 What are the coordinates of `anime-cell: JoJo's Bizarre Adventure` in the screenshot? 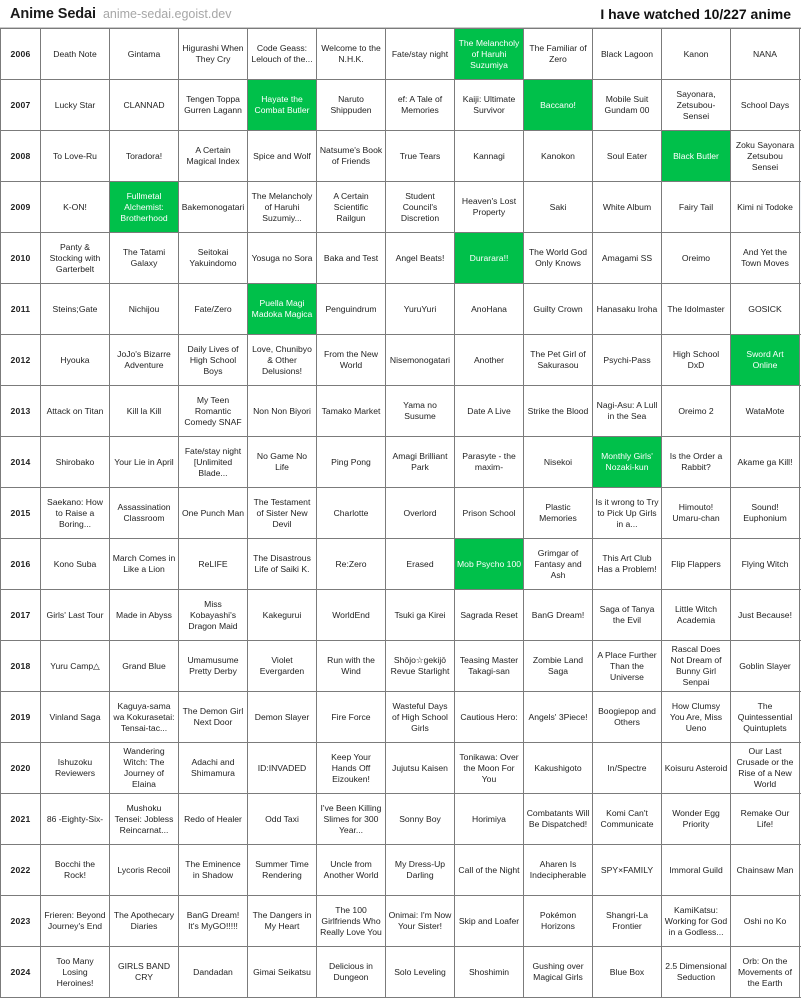 It's located at (144, 360).